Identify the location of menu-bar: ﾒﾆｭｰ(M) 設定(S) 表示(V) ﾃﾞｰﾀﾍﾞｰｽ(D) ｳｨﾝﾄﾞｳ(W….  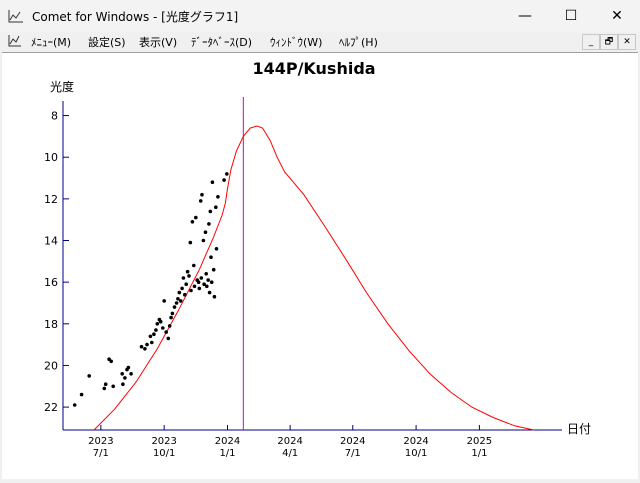
(320, 41).